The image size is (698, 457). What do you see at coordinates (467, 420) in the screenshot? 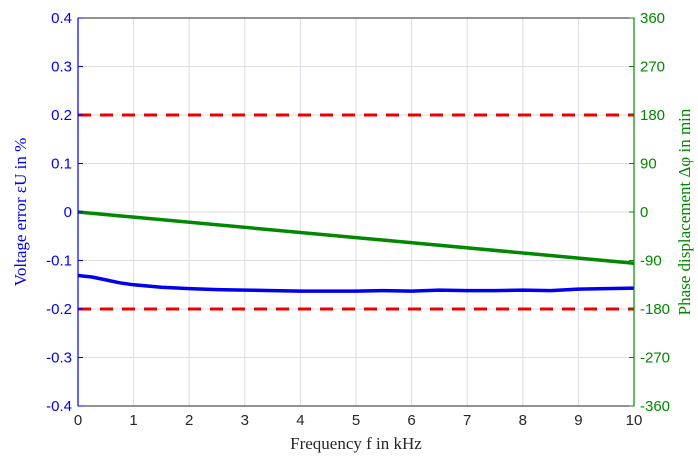
I see `x-tick-label: 7` at bounding box center [467, 420].